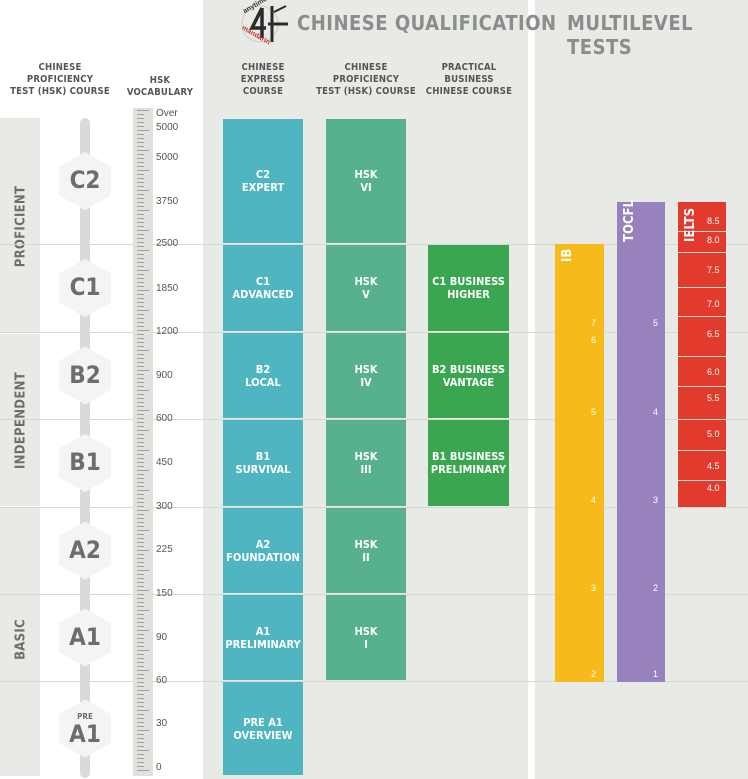 The height and width of the screenshot is (779, 748). What do you see at coordinates (690, 224) in the screenshot?
I see `ielts-title: IELTS` at bounding box center [690, 224].